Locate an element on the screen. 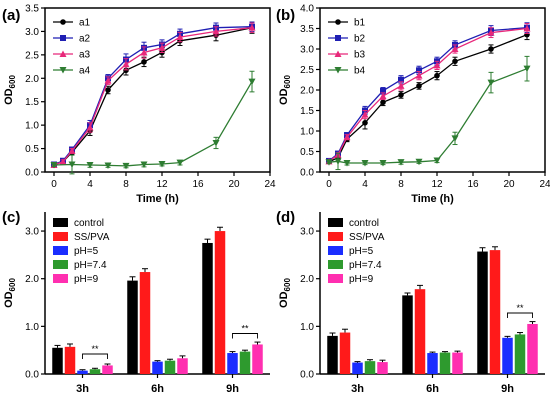 This screenshot has height=401, width=550. x-tick-label: 4 is located at coordinates (365, 184).